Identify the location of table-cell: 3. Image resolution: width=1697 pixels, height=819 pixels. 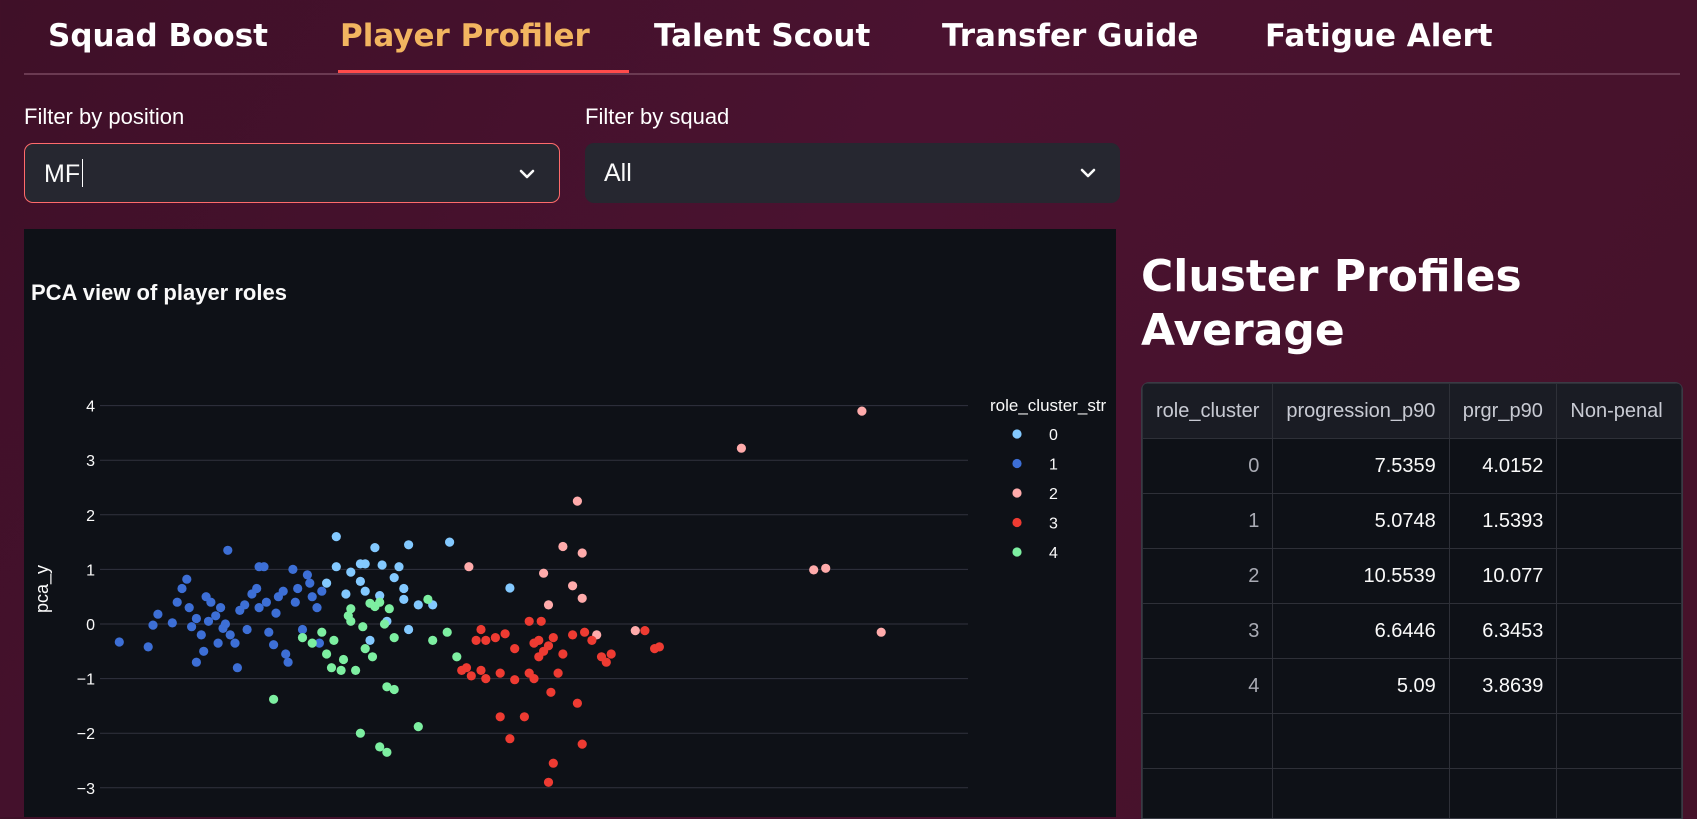
(1208, 631).